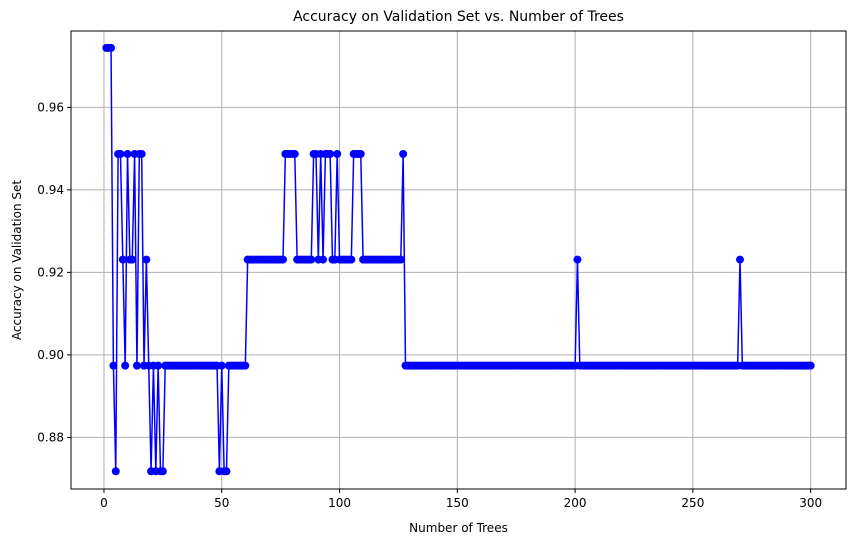  I want to click on y-tick-label: 0.88, so click(50, 437).